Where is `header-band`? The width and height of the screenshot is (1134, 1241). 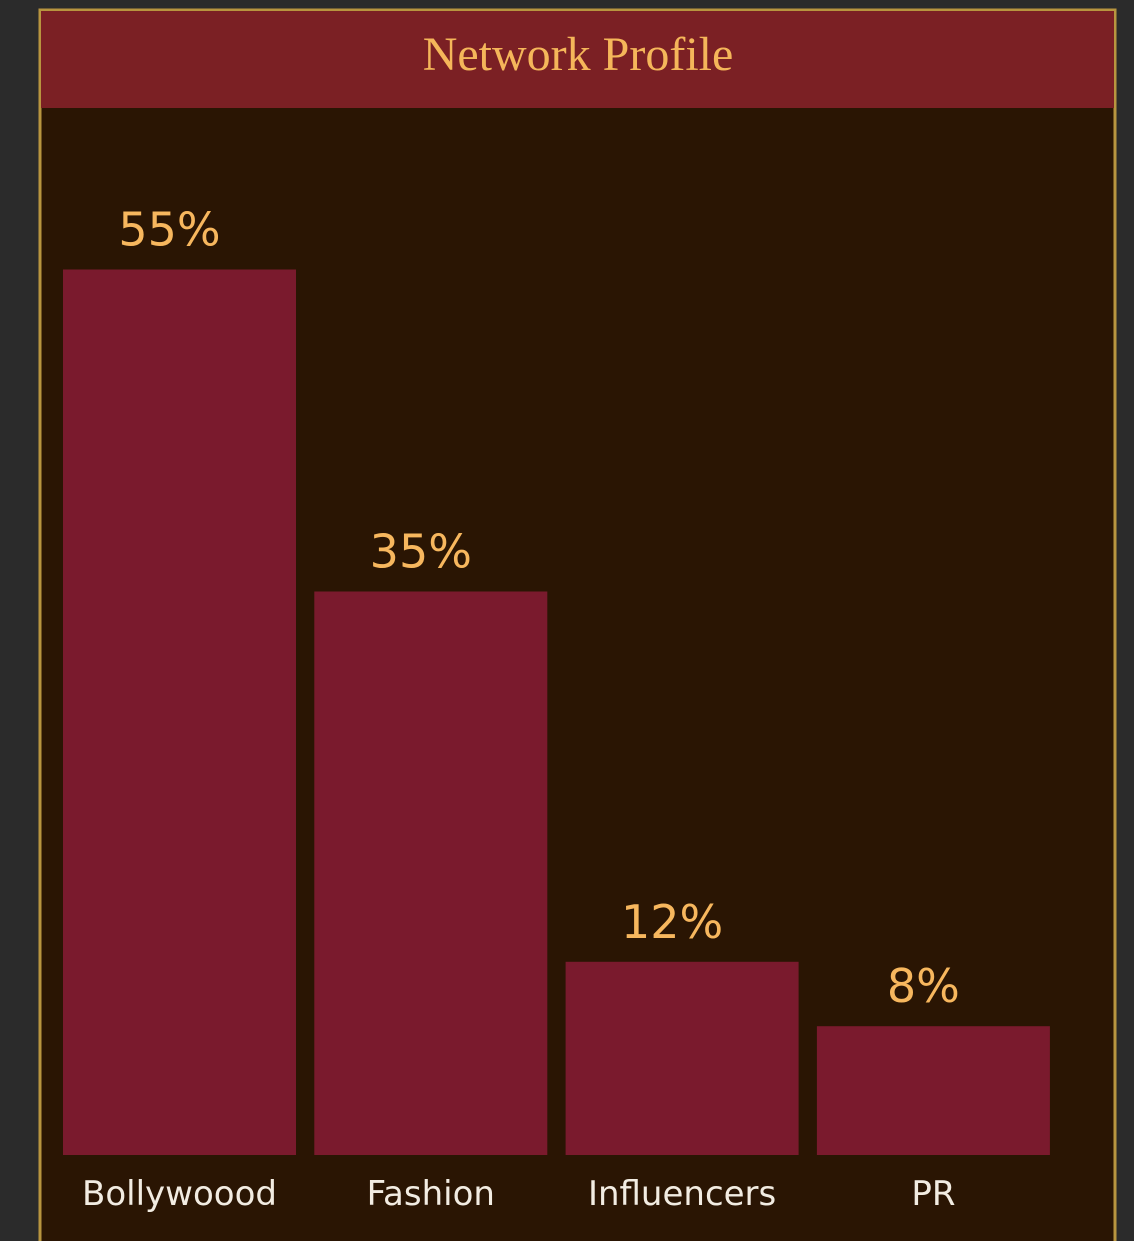
header-band is located at coordinates (577, 59).